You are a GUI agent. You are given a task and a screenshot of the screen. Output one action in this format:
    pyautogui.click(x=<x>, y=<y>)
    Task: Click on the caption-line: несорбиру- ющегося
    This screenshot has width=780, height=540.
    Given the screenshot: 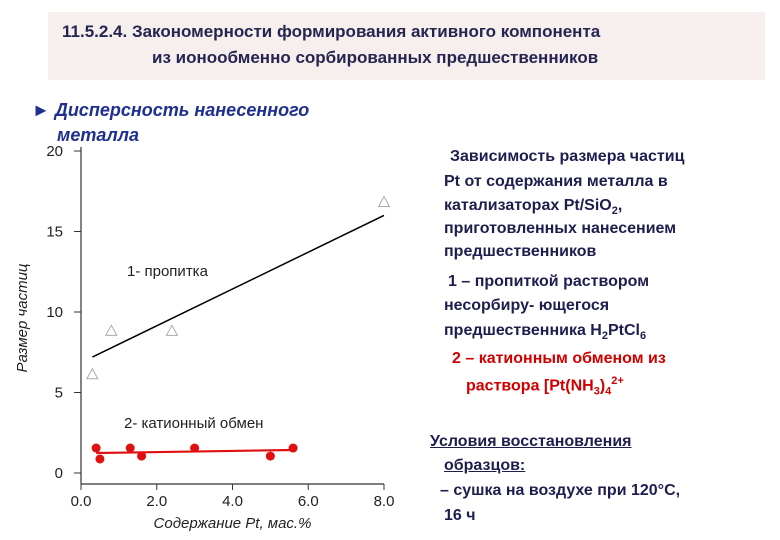 What is the action you would take?
    pyautogui.click(x=526, y=306)
    